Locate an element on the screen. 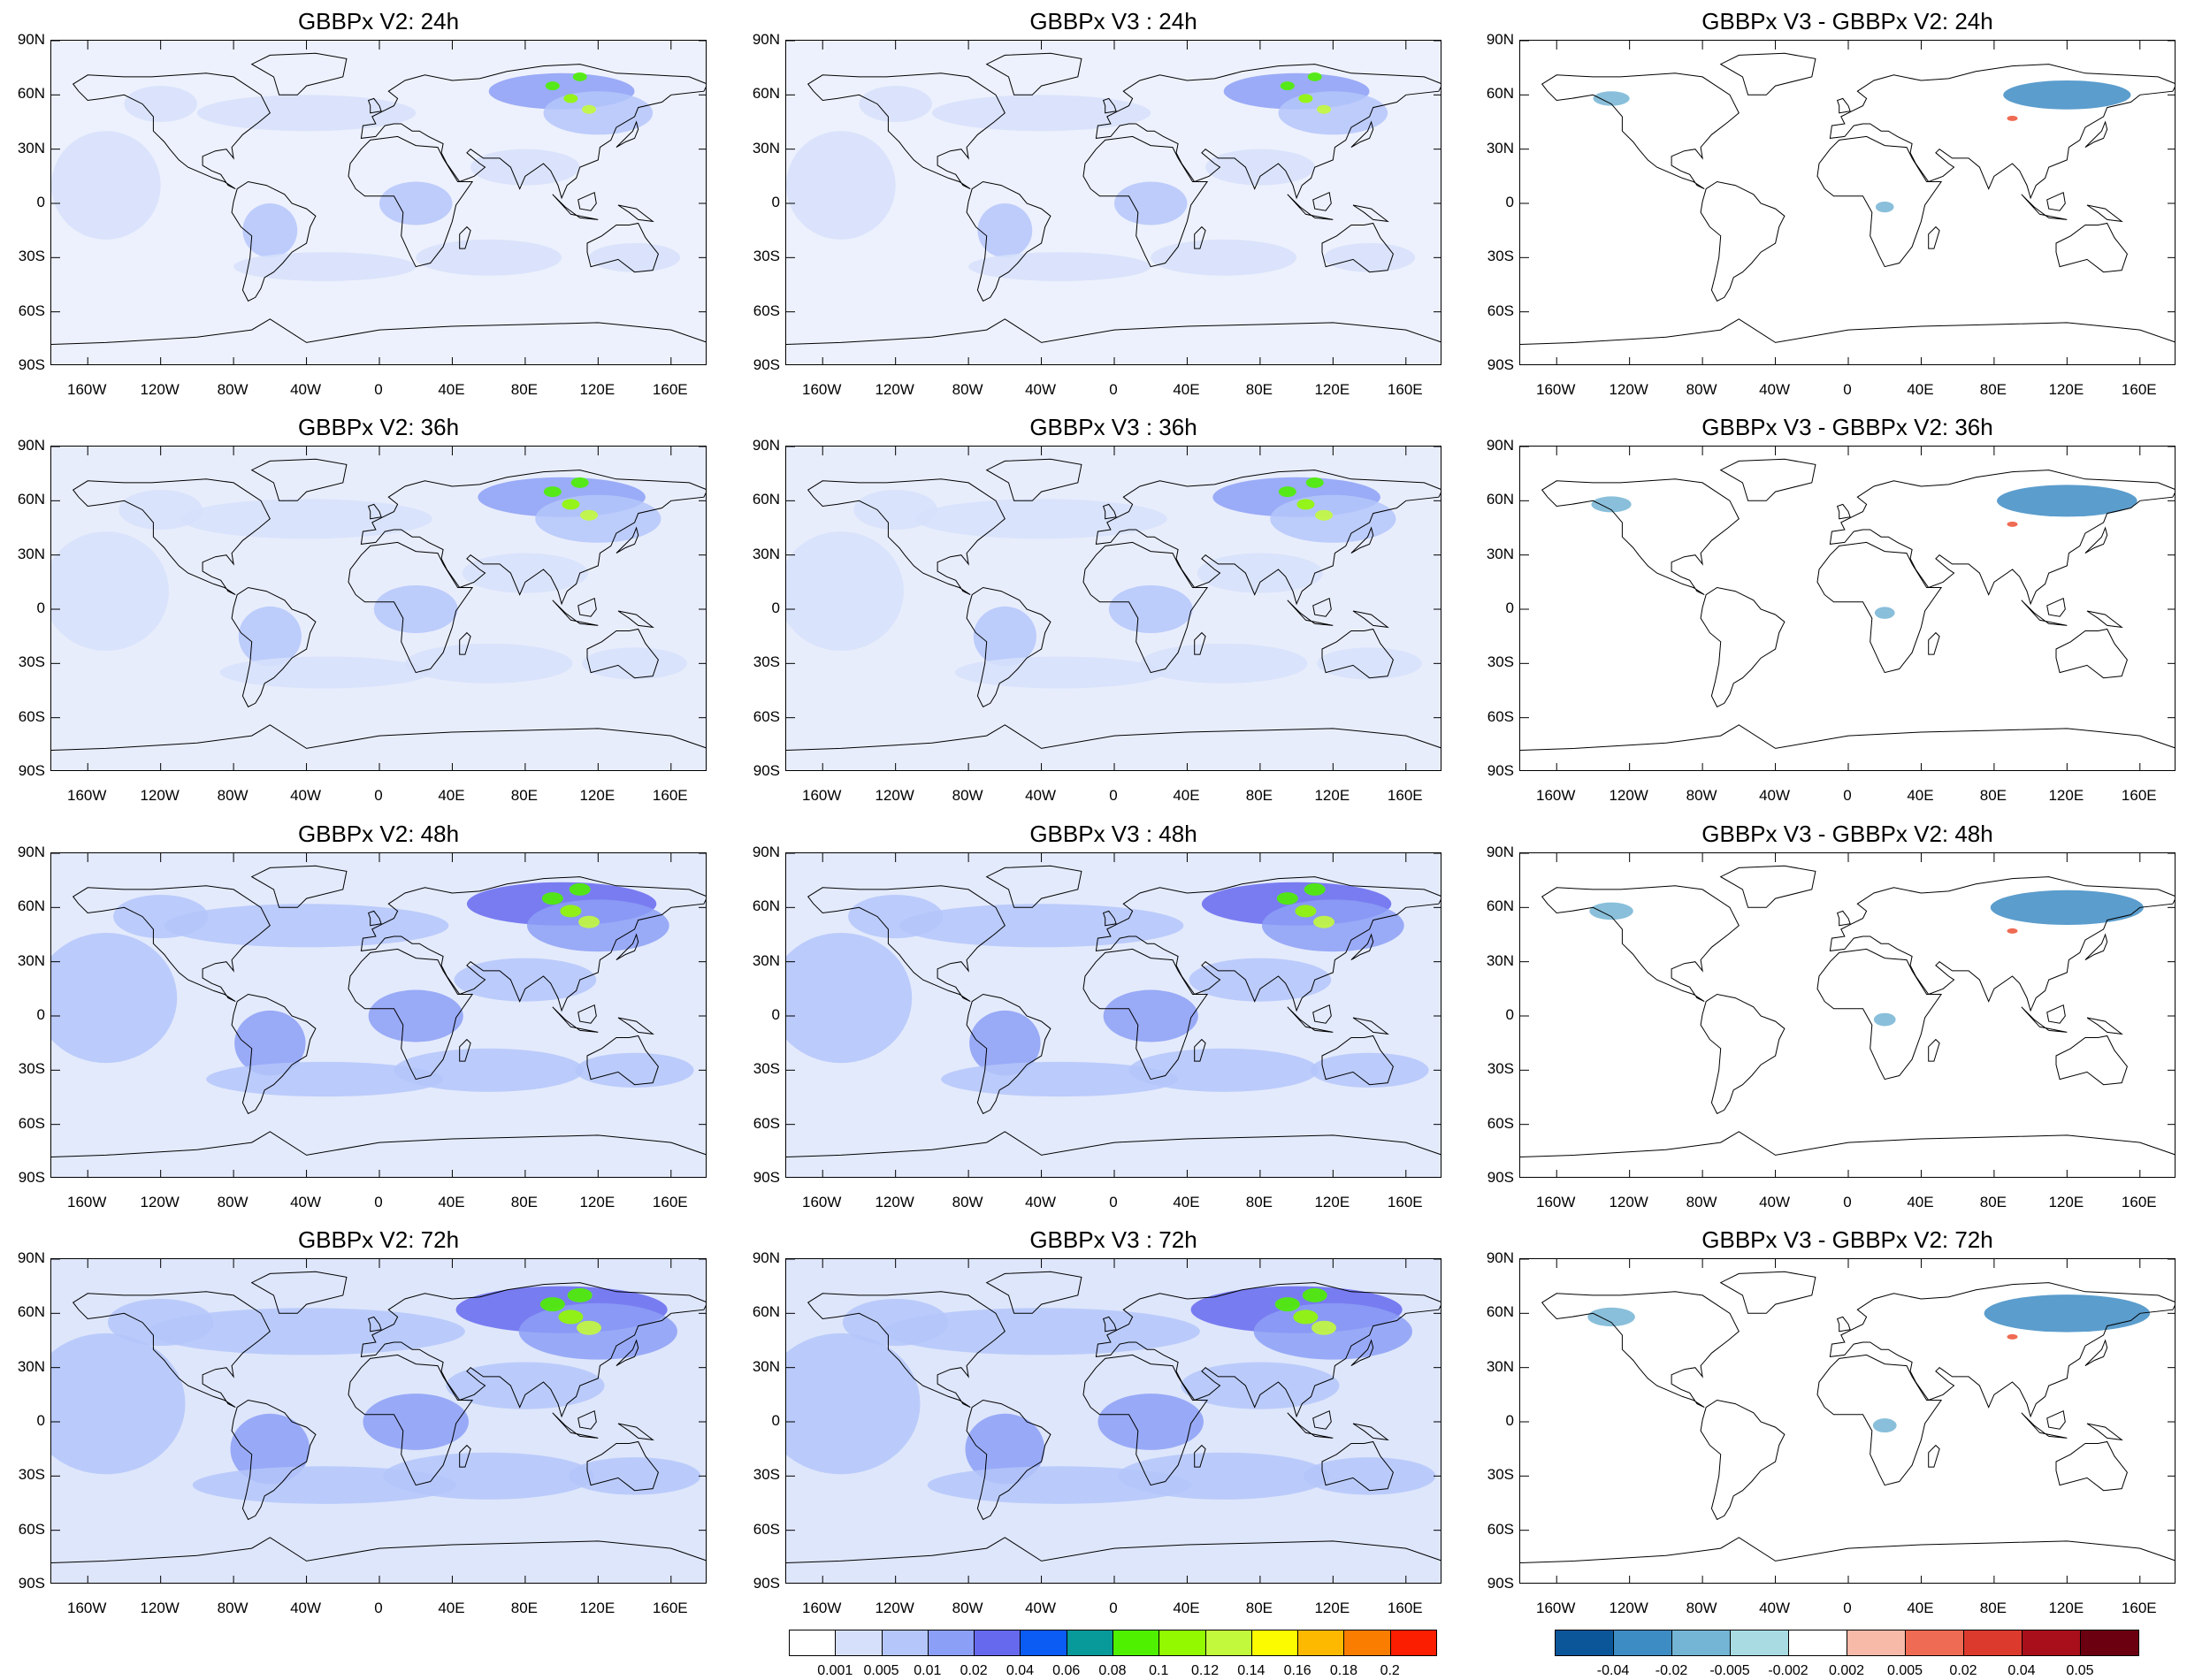 The image size is (2187, 1680). coastline-eurasia is located at coordinates (2002, 944).